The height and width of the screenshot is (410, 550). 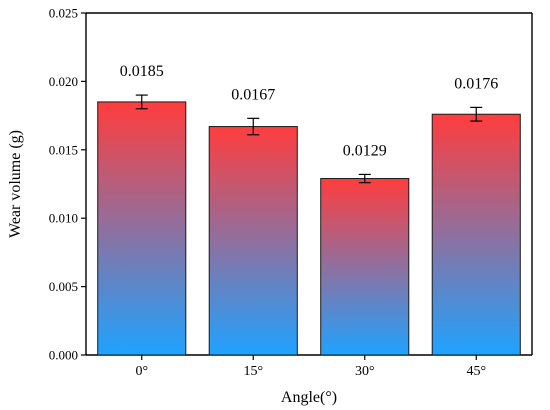 I want to click on y-tick-label: 0.000, so click(x=63, y=355).